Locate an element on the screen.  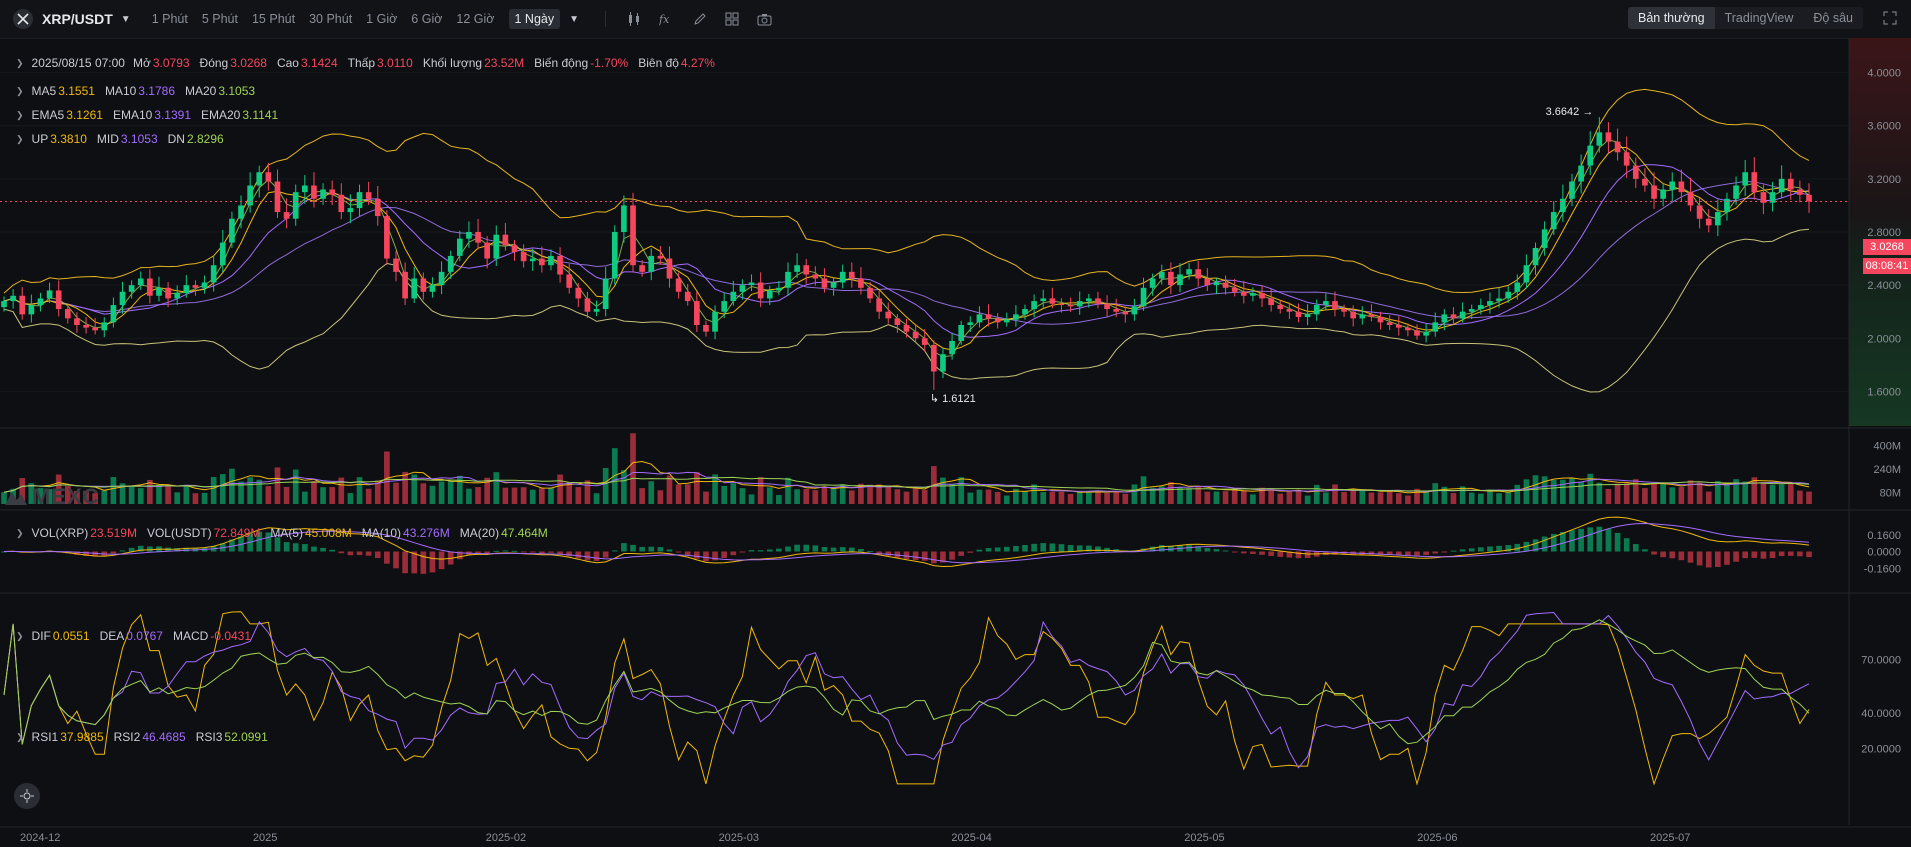
layout-grid-icon is located at coordinates (732, 19).